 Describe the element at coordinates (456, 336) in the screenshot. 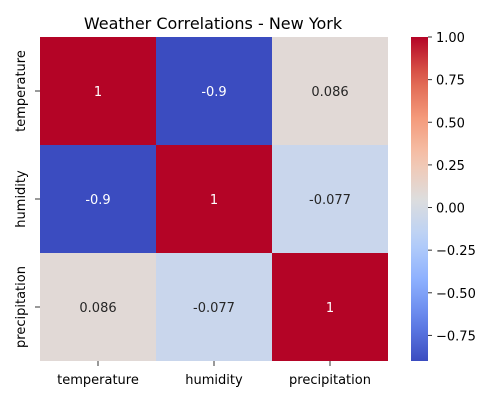

I see `colorbar-tick-label: −0.75` at that location.